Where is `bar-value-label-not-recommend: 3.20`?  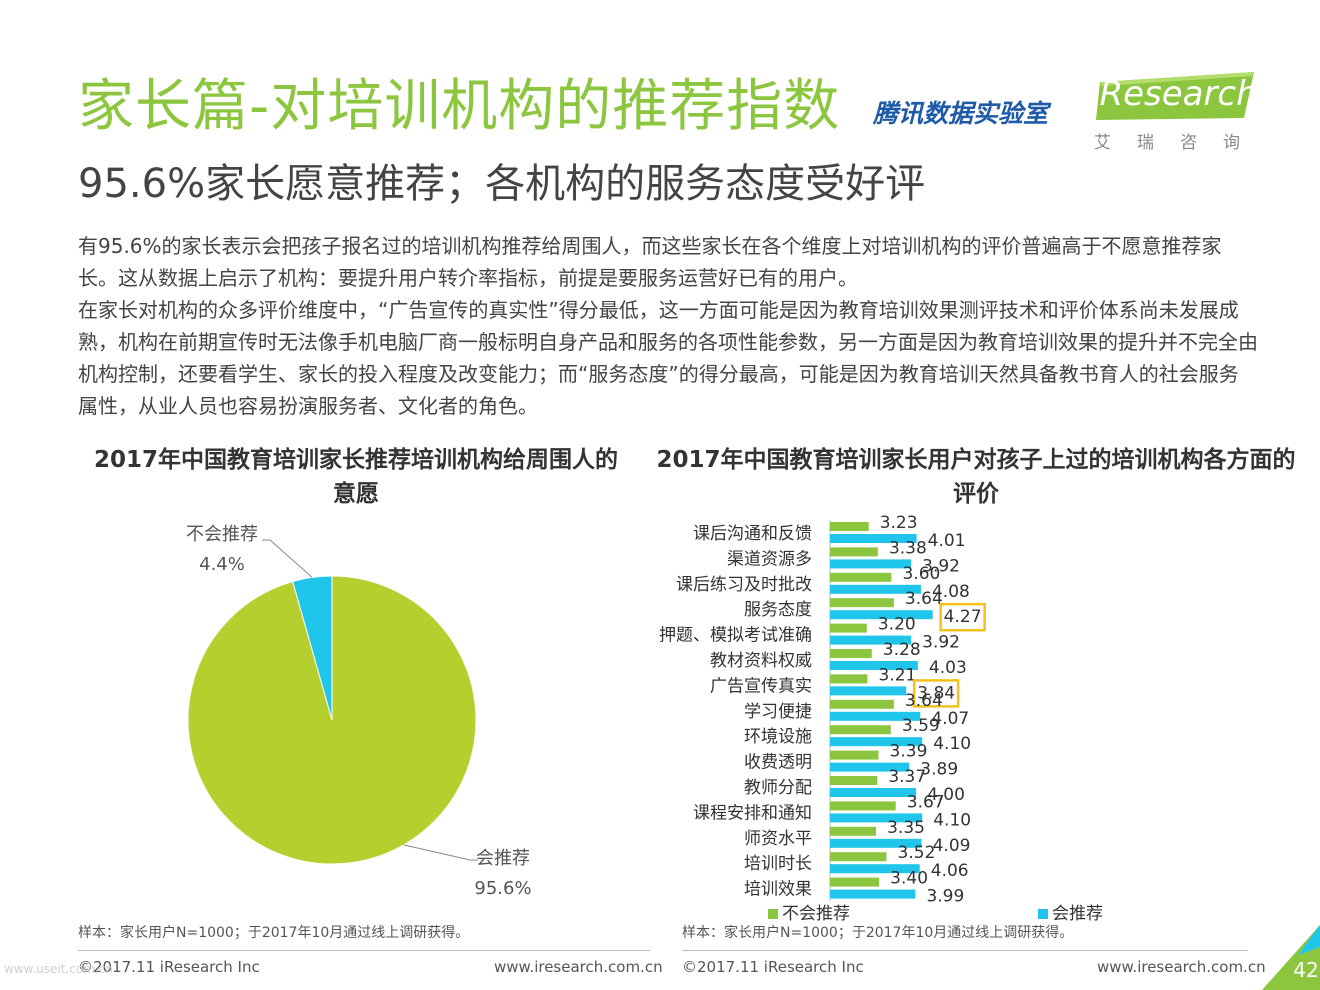 bar-value-label-not-recommend: 3.20 is located at coordinates (897, 625).